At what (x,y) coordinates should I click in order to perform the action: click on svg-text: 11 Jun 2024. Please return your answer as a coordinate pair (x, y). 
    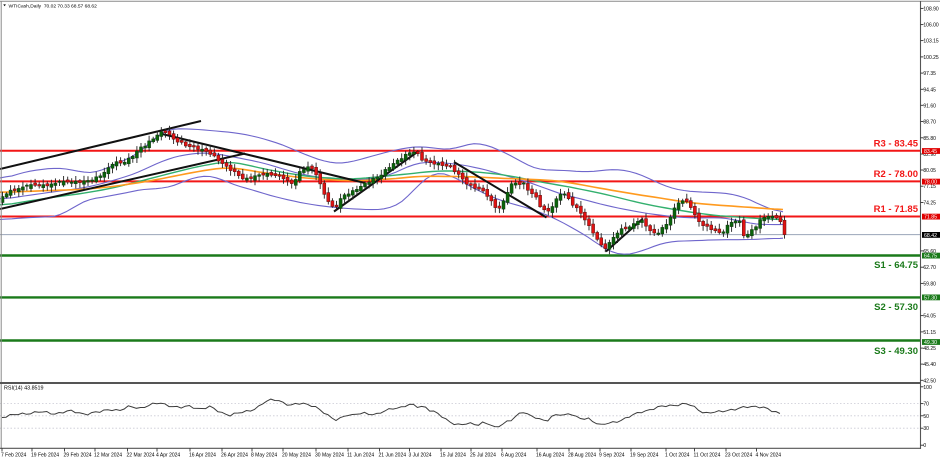
    Looking at the image, I should click on (360, 456).